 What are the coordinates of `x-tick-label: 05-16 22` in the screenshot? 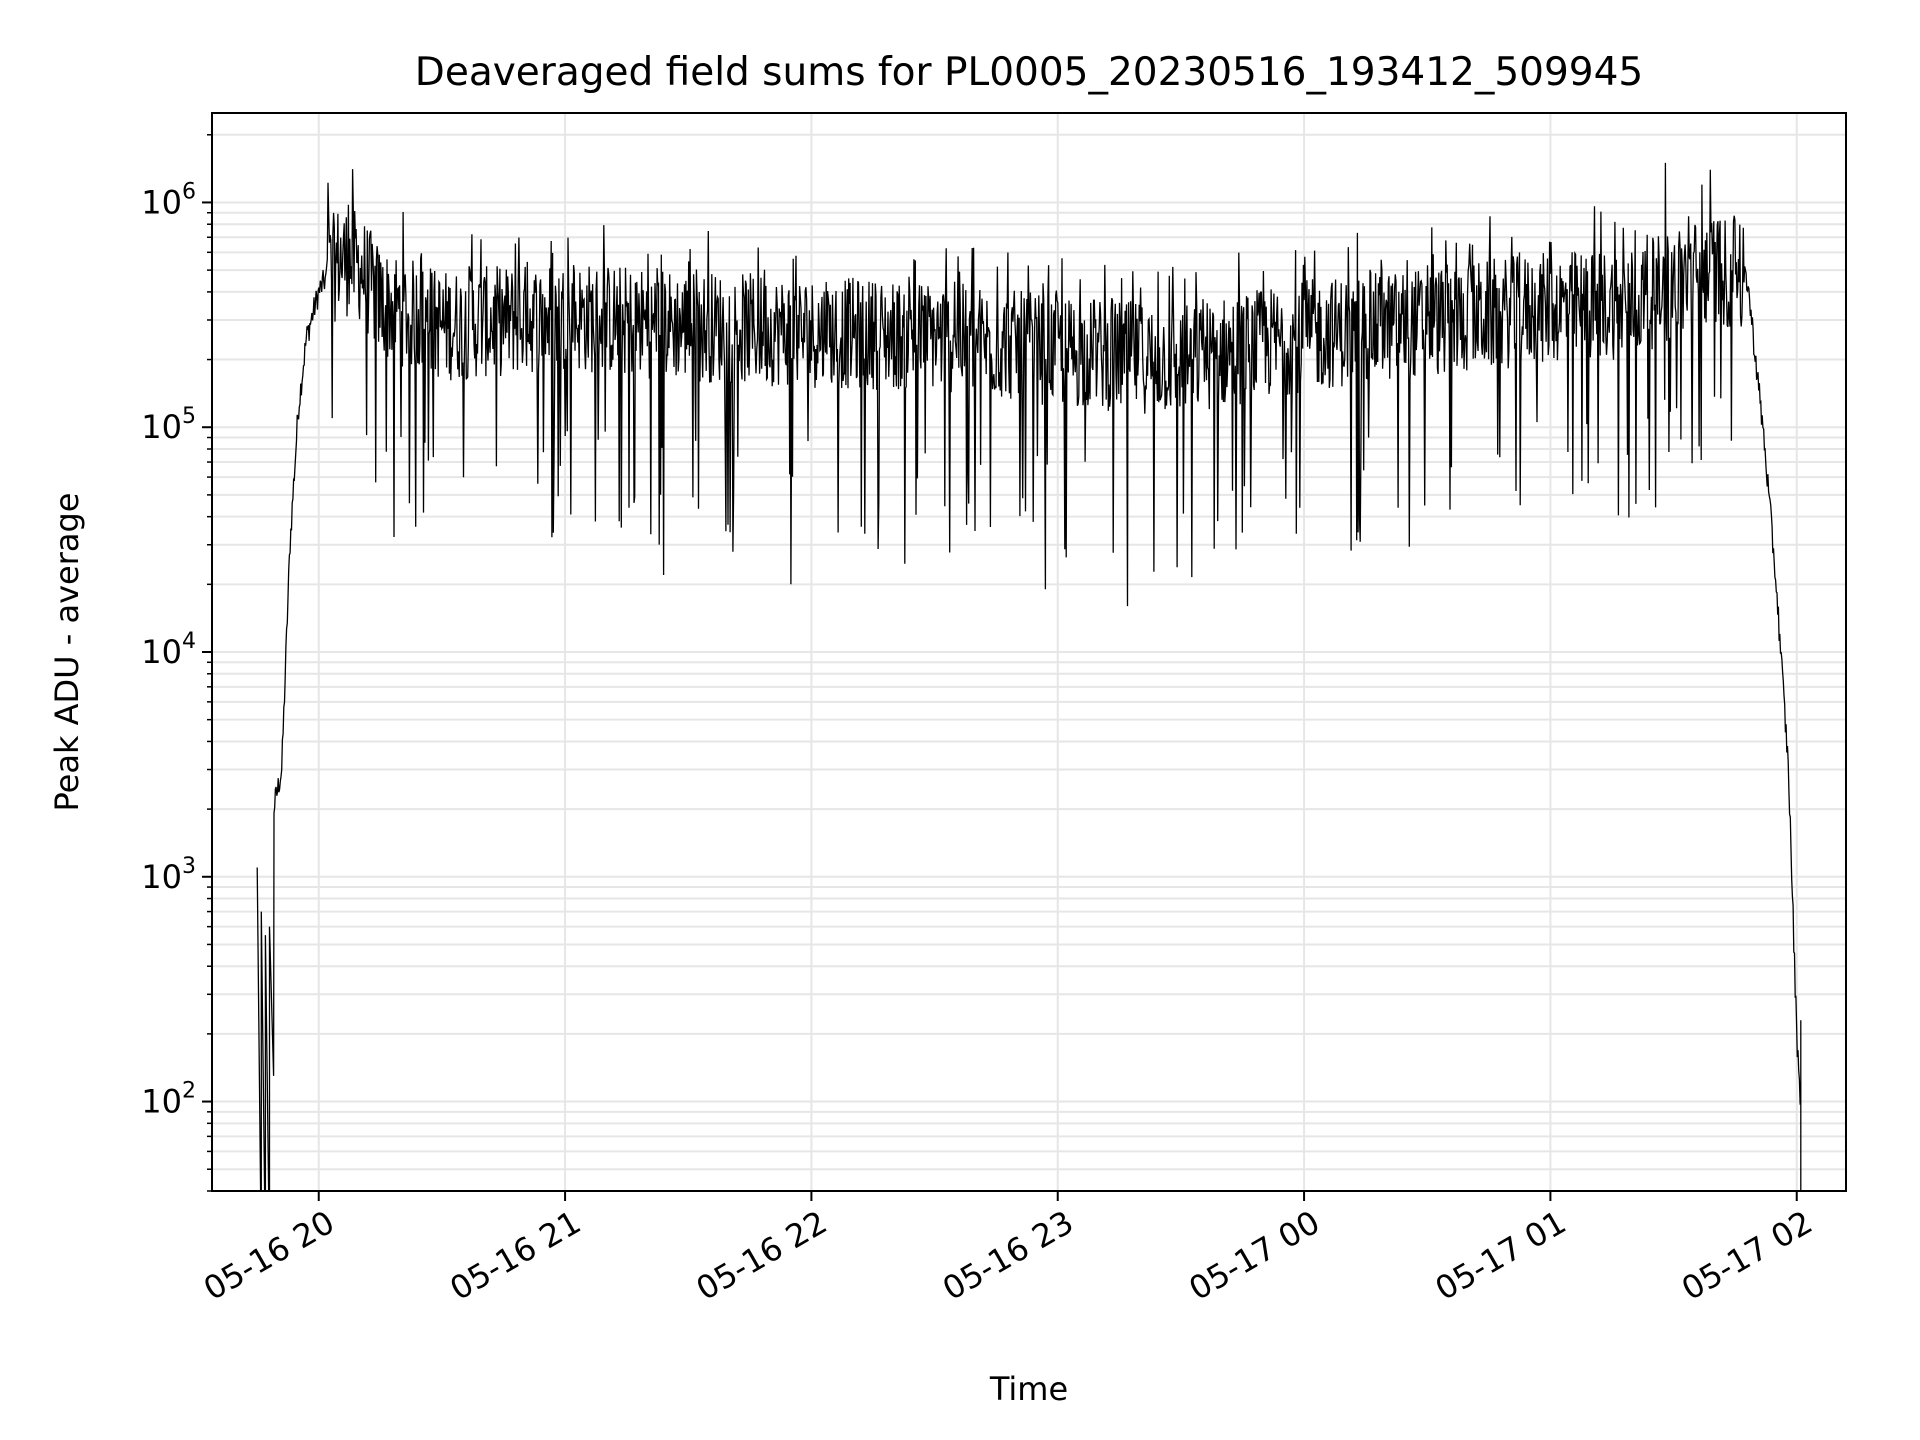 It's located at (762, 1255).